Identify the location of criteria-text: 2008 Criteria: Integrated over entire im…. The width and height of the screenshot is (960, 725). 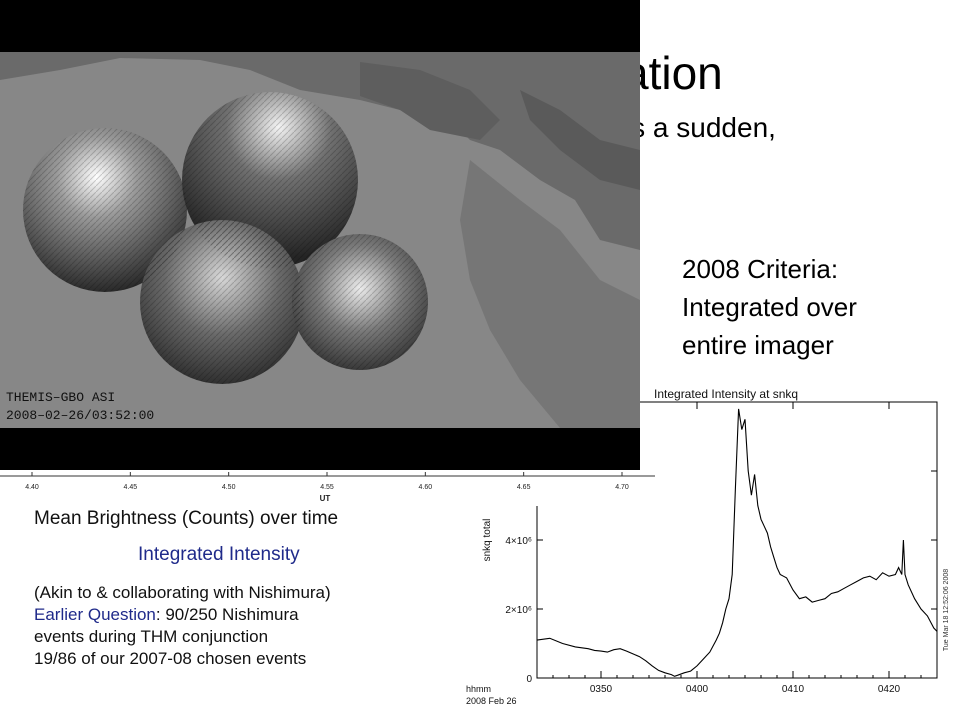
(769, 307).